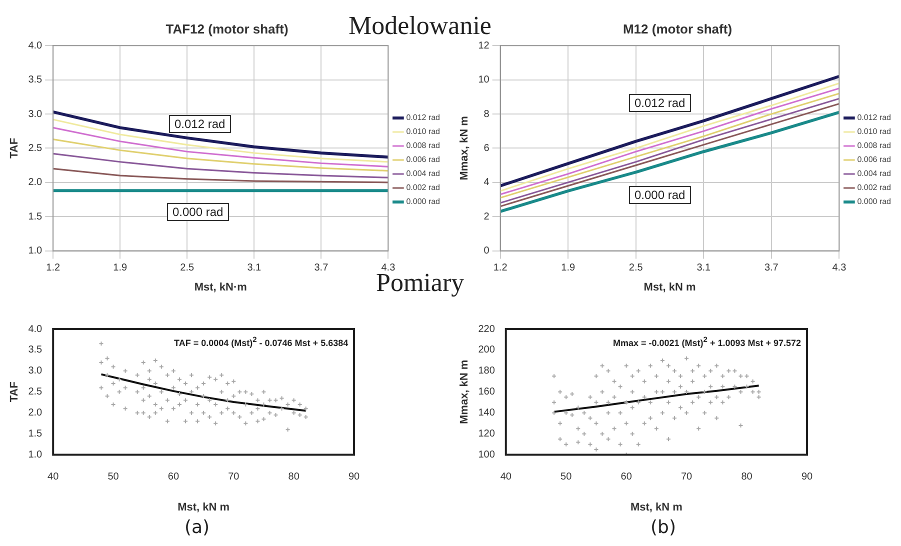 Image resolution: width=901 pixels, height=546 pixels. Describe the element at coordinates (707, 341) in the screenshot. I see `annotation: Mmax = -0.0021 (Mst)$^{2}$ + 1.0093 Mst + 97.572` at that location.